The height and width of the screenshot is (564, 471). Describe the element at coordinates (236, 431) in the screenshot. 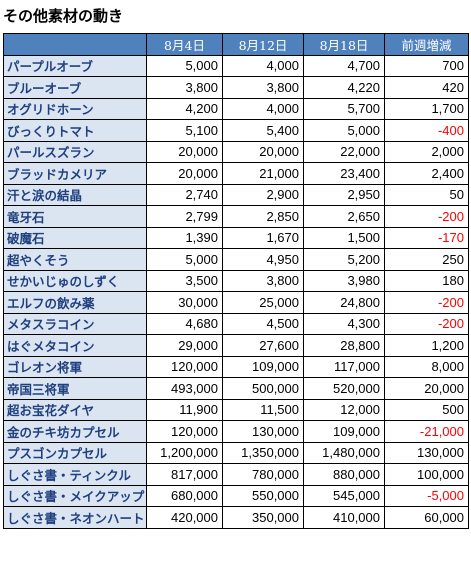

I see `table-row: 金のチキ坊カプセル 120,000 130,000 109,000 -21,000` at that location.